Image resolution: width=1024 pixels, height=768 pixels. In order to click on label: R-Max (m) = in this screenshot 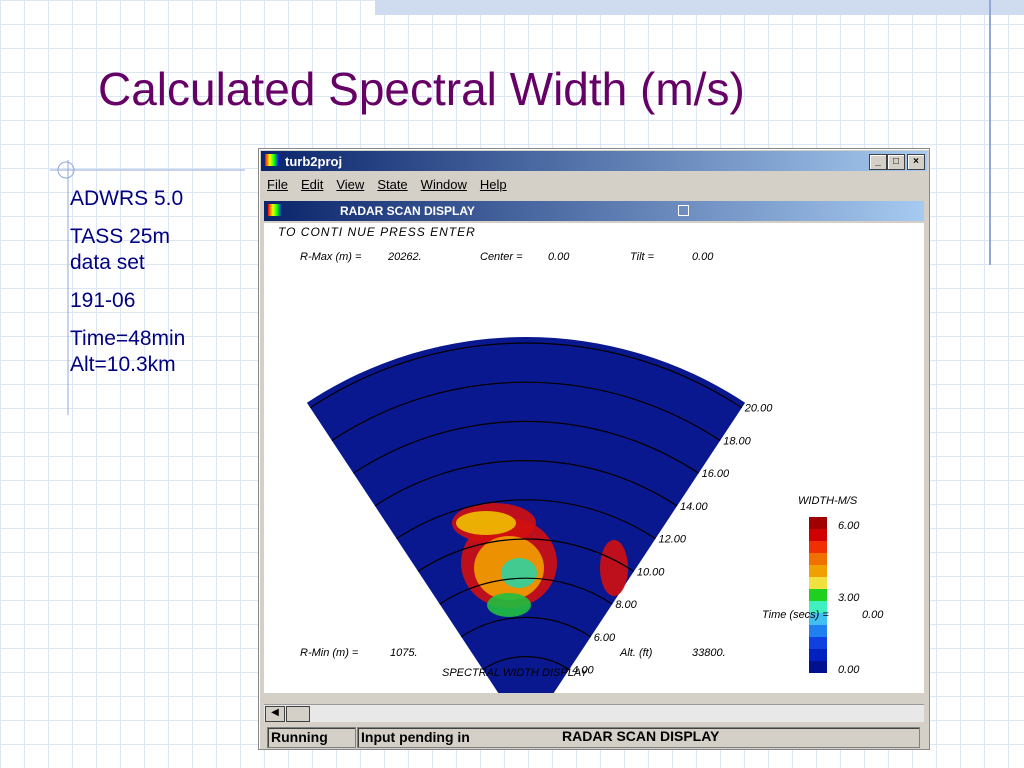, I will do `click(331, 257)`.